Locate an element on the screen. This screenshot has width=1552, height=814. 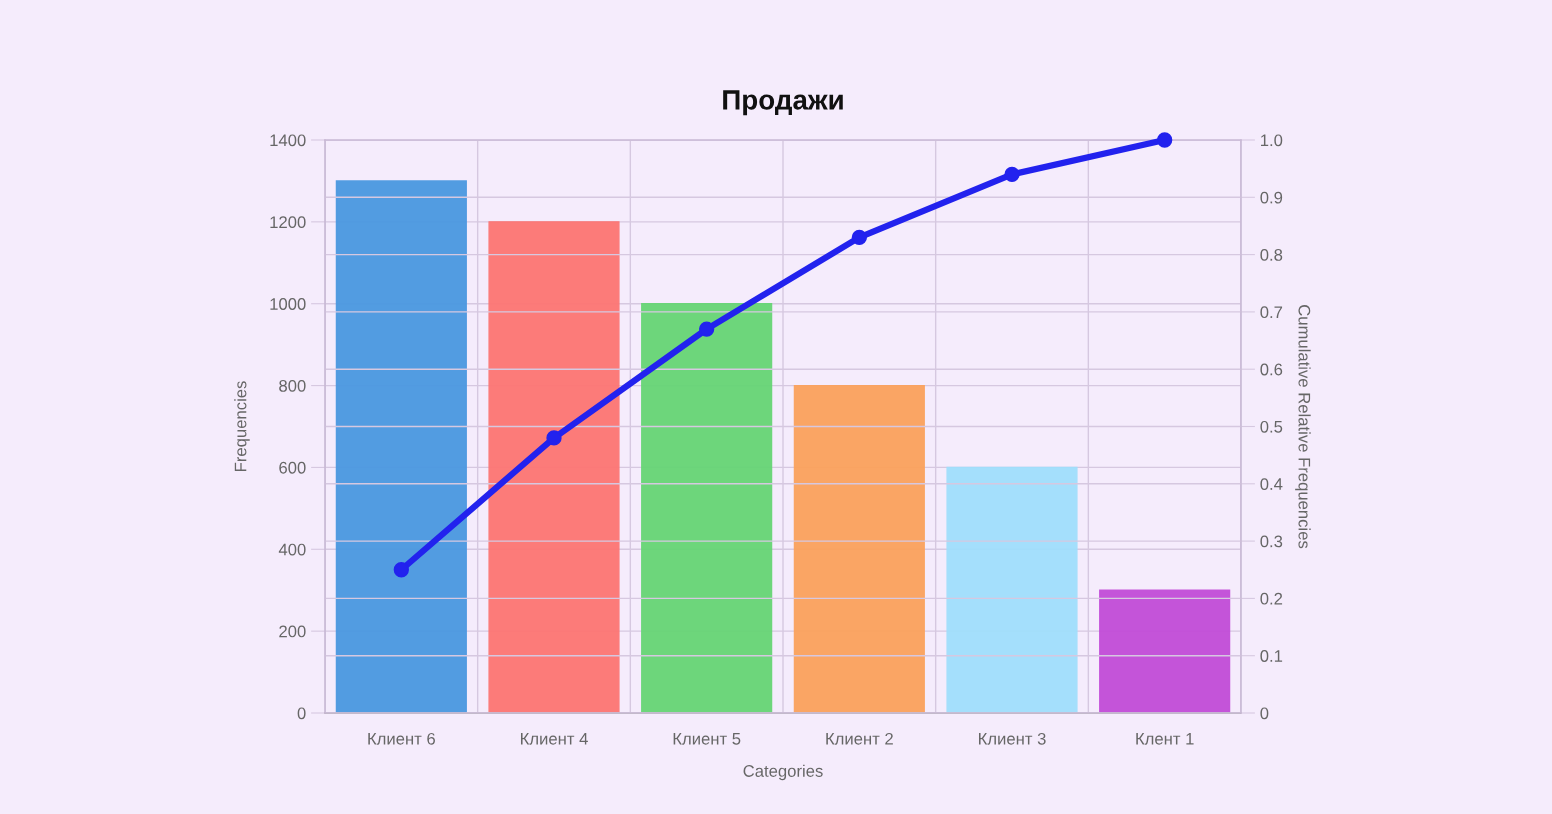
y-tick-label: 800 is located at coordinates (292, 385).